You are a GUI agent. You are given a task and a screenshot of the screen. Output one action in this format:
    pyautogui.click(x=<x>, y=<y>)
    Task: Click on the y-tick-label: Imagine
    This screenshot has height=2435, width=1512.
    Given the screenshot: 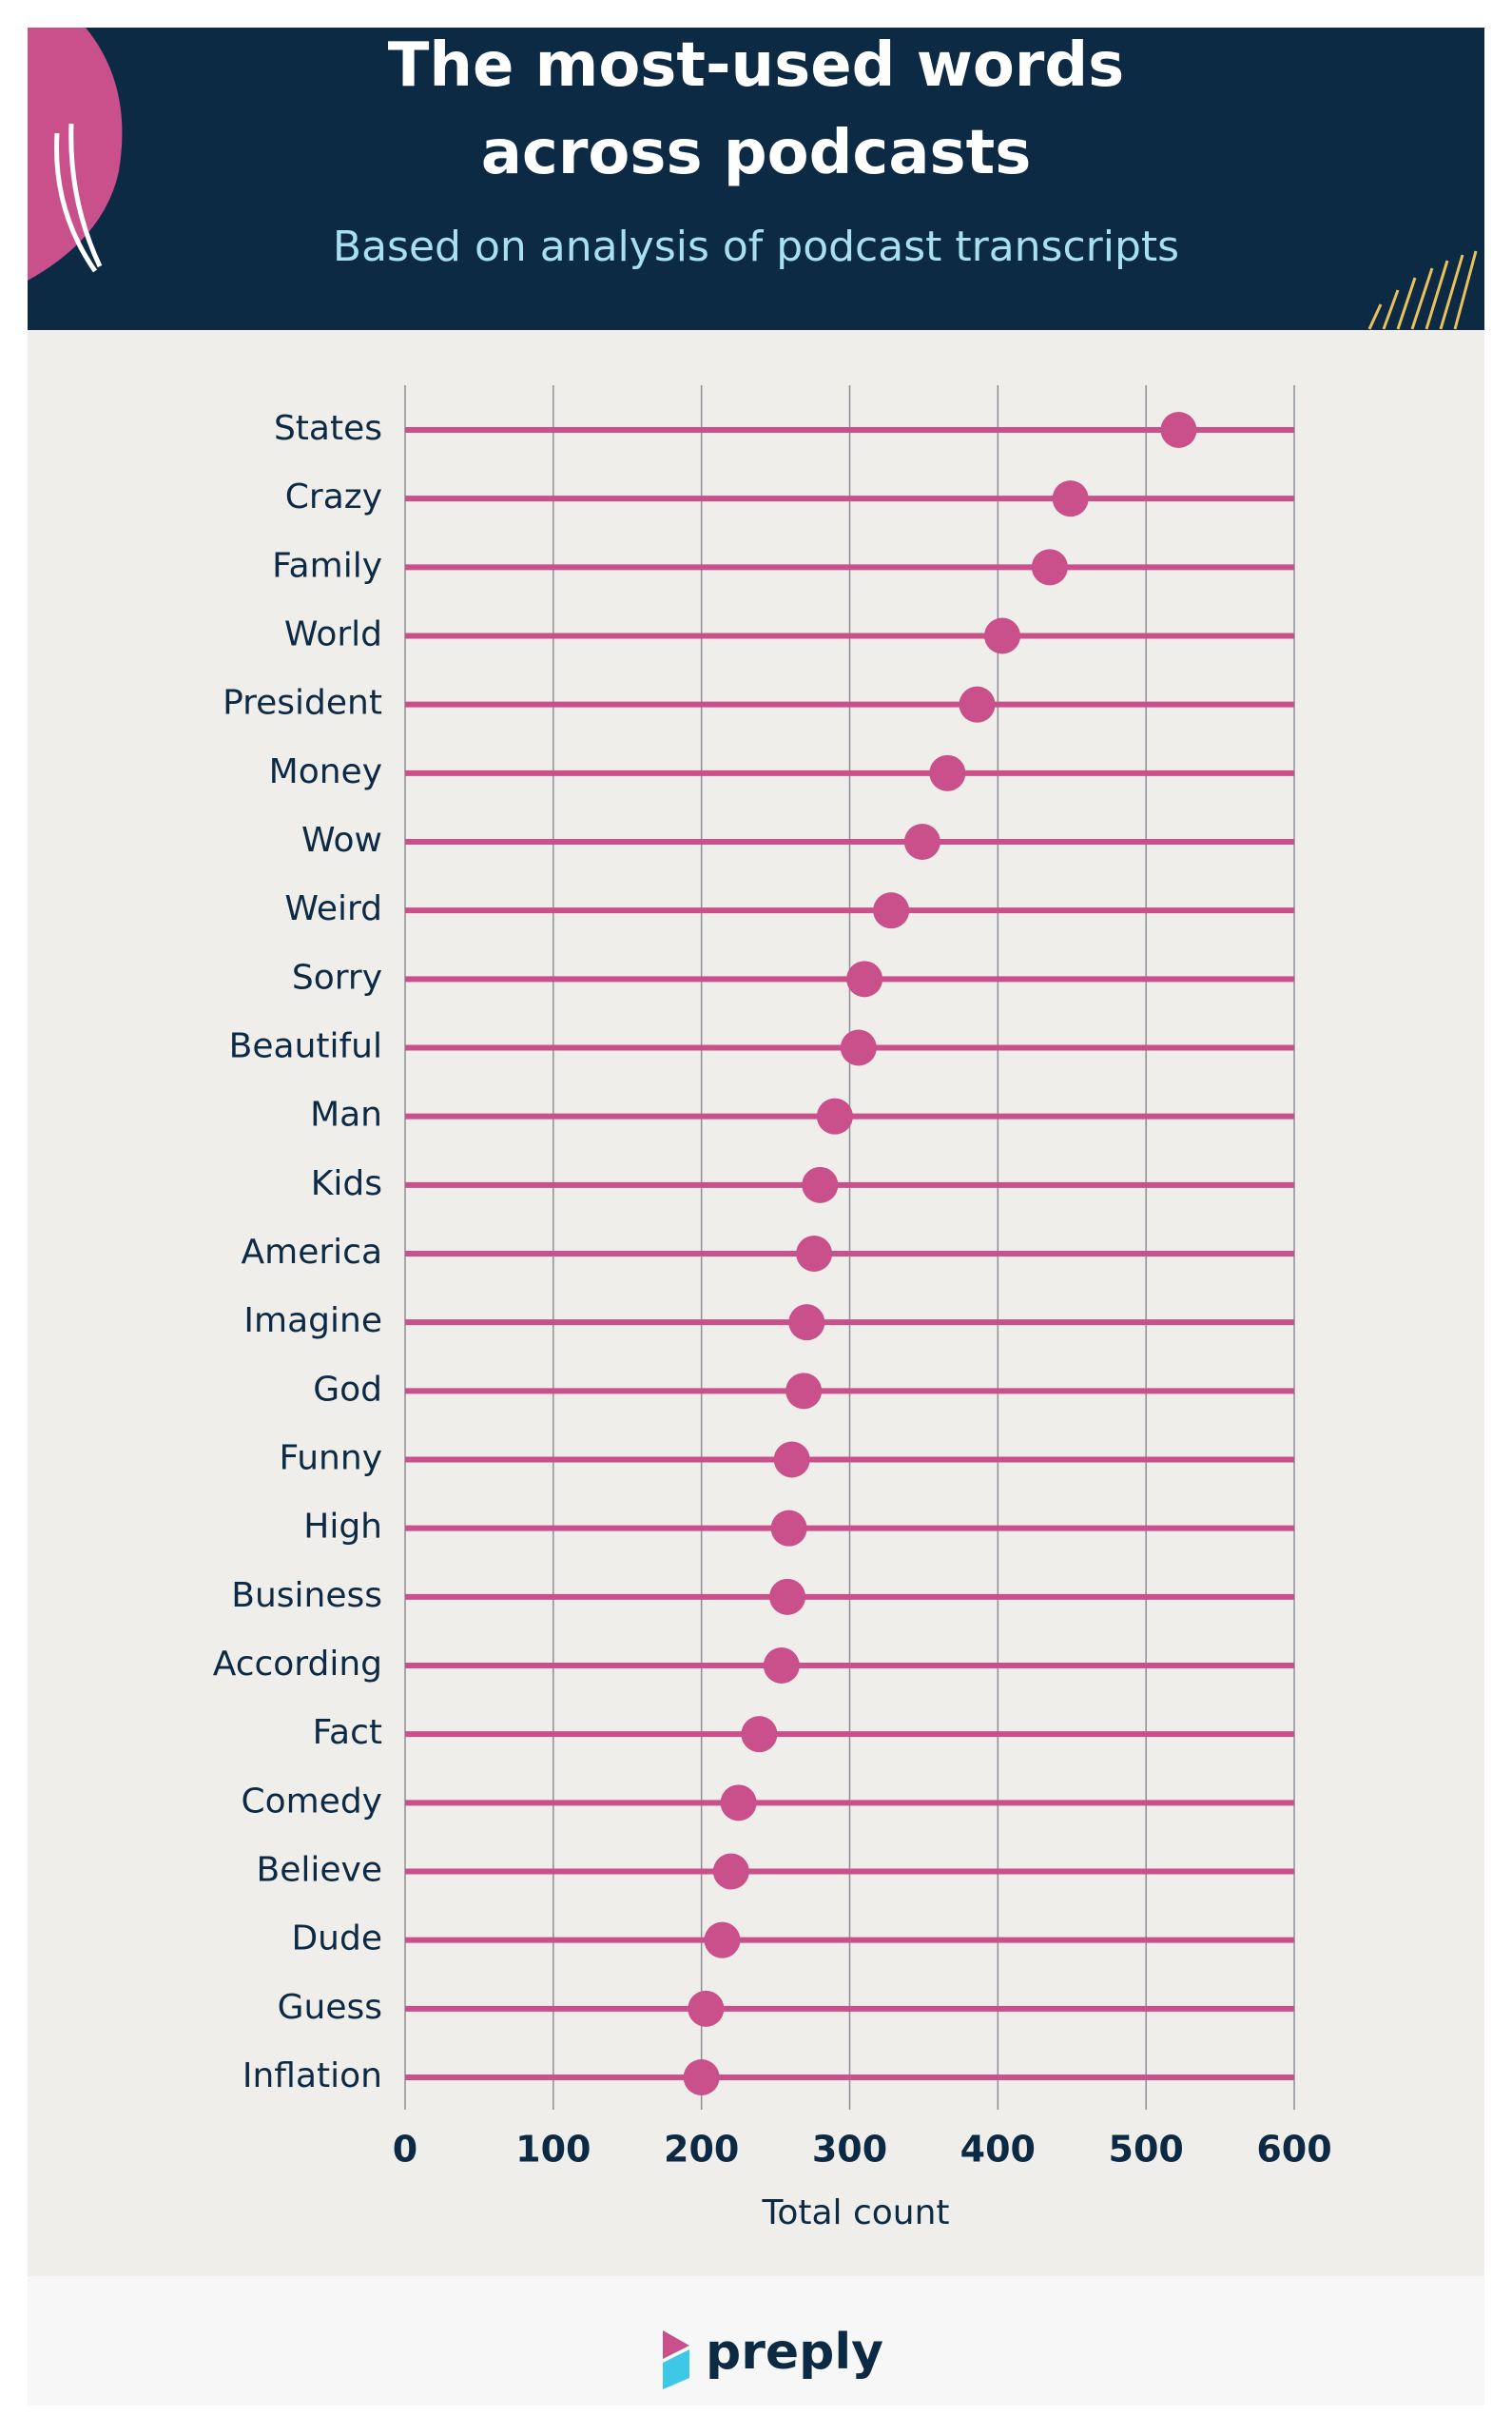 What is the action you would take?
    pyautogui.click(x=312, y=1321)
    